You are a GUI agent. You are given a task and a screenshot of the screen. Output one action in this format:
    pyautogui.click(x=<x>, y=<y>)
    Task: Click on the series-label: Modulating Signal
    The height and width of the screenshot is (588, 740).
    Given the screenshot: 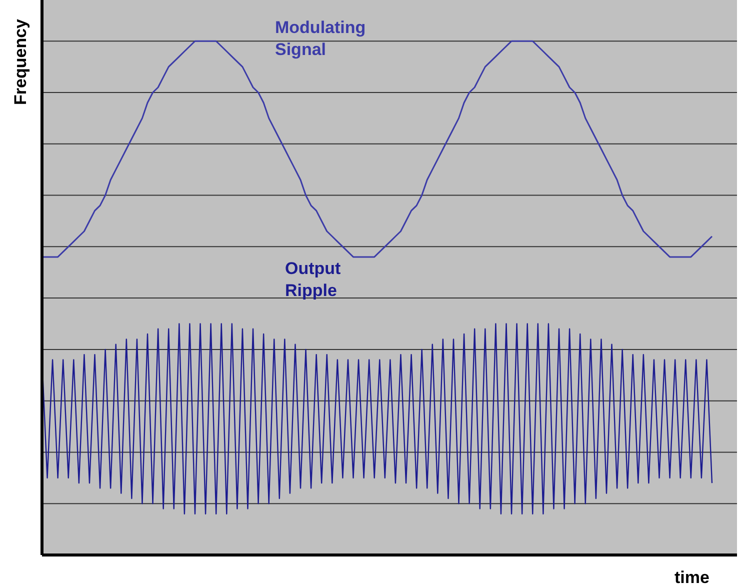 What is the action you would take?
    pyautogui.click(x=320, y=38)
    